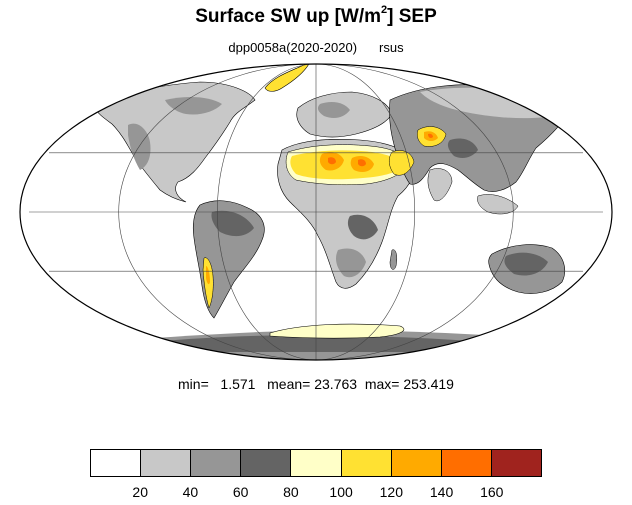 The width and height of the screenshot is (632, 505). I want to click on canada-shield, so click(193, 105).